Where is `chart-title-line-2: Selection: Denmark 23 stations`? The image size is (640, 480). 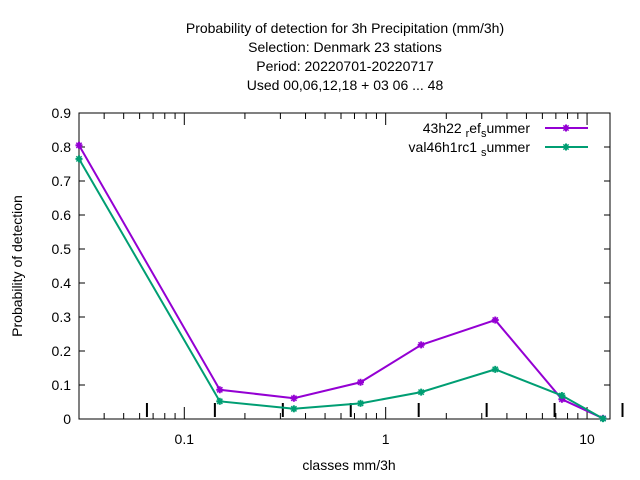 chart-title-line-2: Selection: Denmark 23 stations is located at coordinates (345, 47).